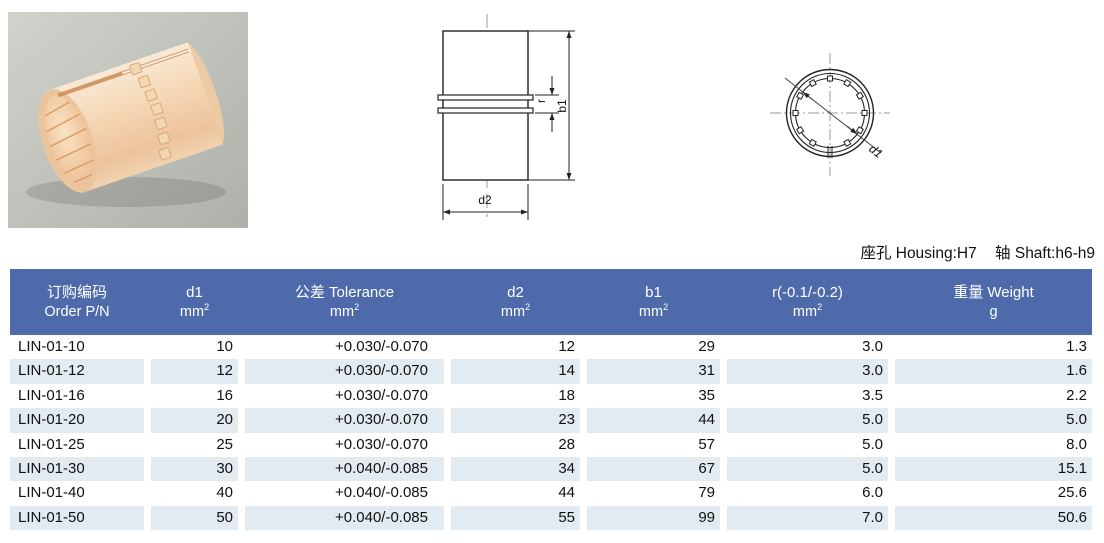 The image size is (1104, 543). I want to click on order-pn-cell: LIN-01-50, so click(77, 518).